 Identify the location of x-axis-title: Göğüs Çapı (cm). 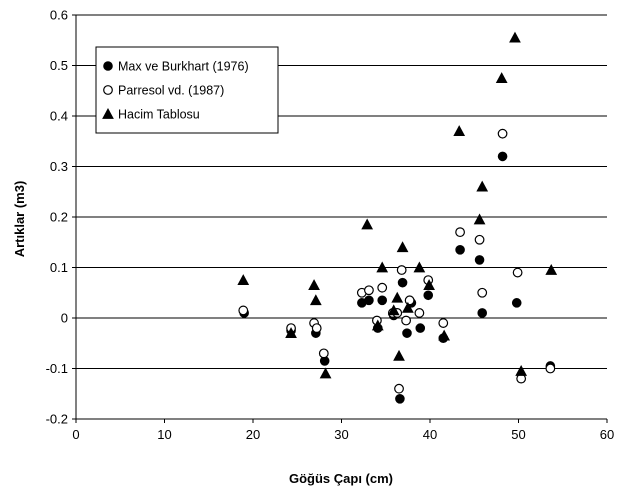
(341, 478).